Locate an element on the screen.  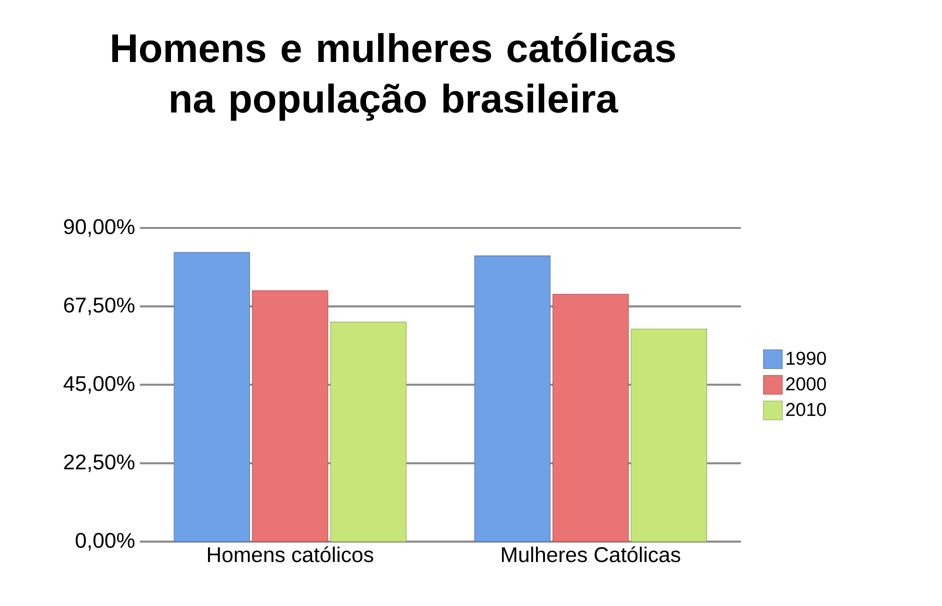
x-tick-label: Homens católicos is located at coordinates (291, 554).